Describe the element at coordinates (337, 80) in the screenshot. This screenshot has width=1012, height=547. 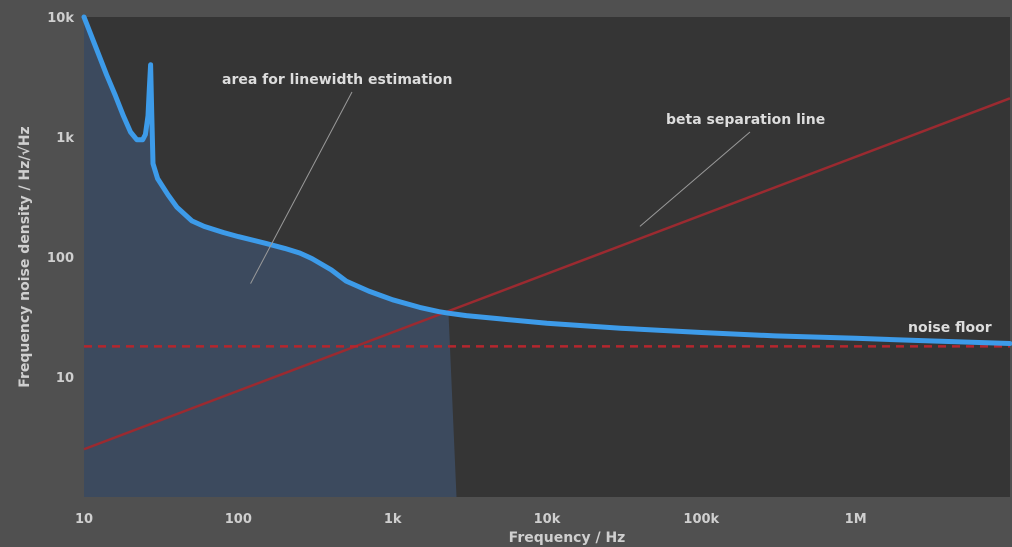
I see `annotation-area: area for linewidth estimation` at that location.